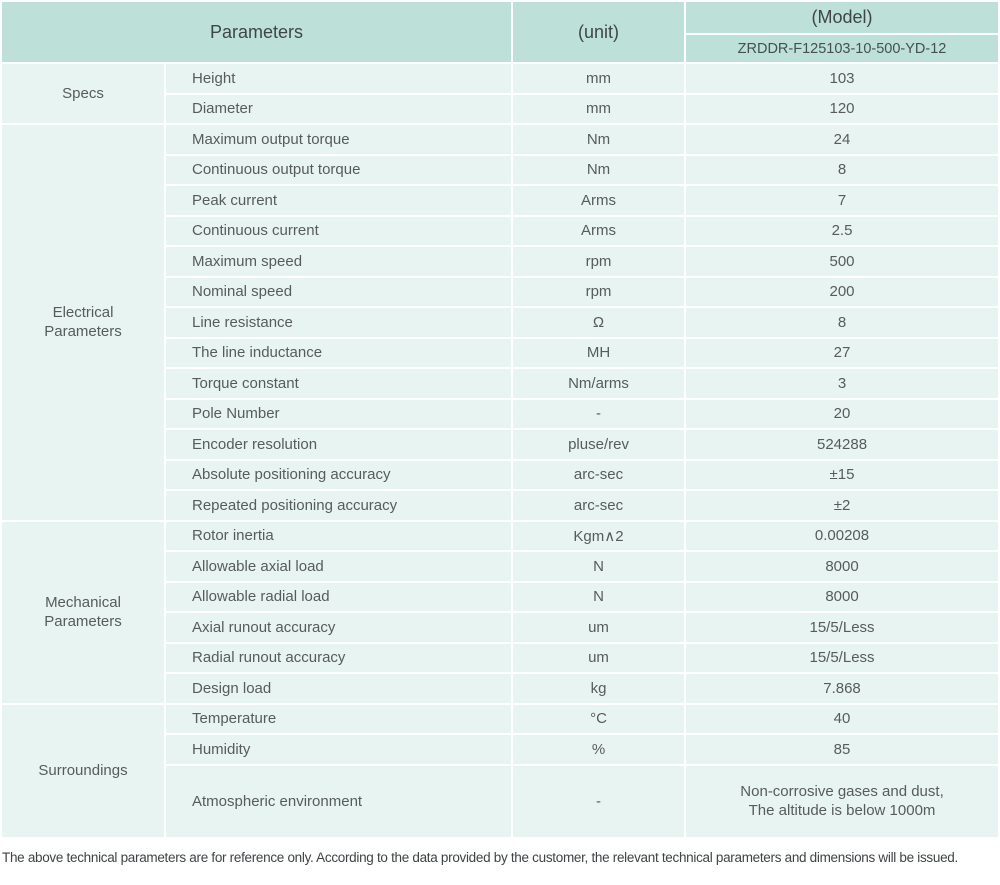 This screenshot has width=1000, height=885. Describe the element at coordinates (599, 688) in the screenshot. I see `unit-cell: kg` at that location.